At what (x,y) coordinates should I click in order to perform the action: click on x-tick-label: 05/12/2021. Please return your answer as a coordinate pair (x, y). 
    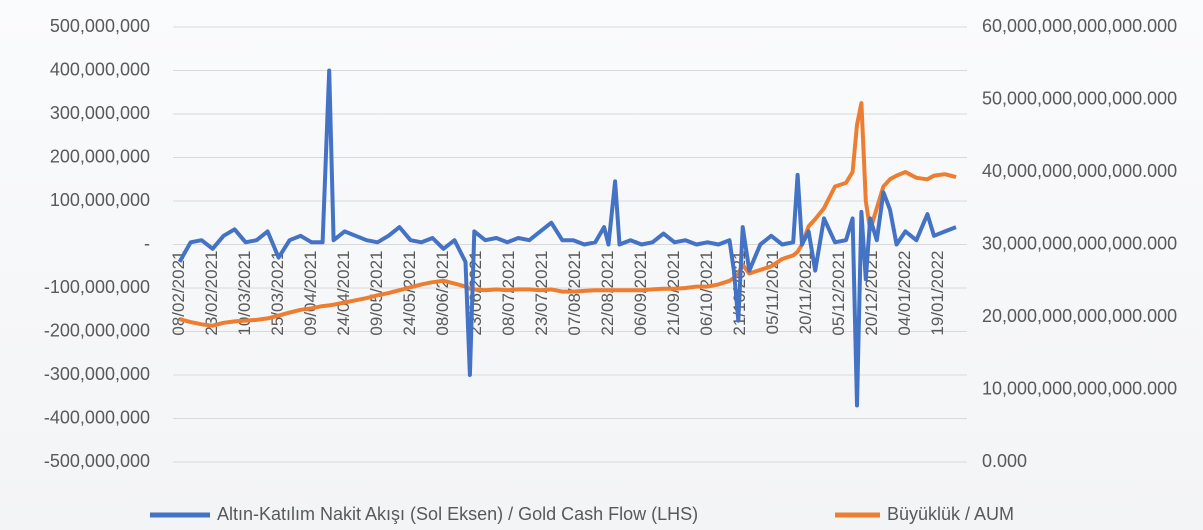
    Looking at the image, I should click on (838, 293).